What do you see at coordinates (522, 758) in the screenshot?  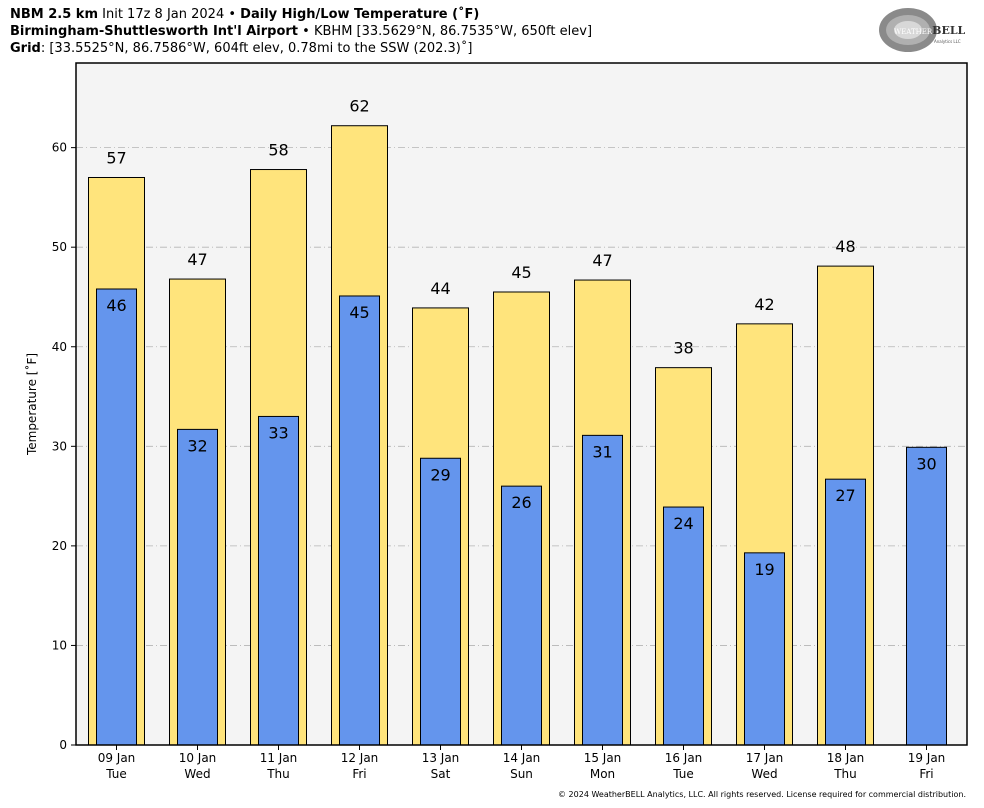 I see `x-tick-date: 14 Jan` at bounding box center [522, 758].